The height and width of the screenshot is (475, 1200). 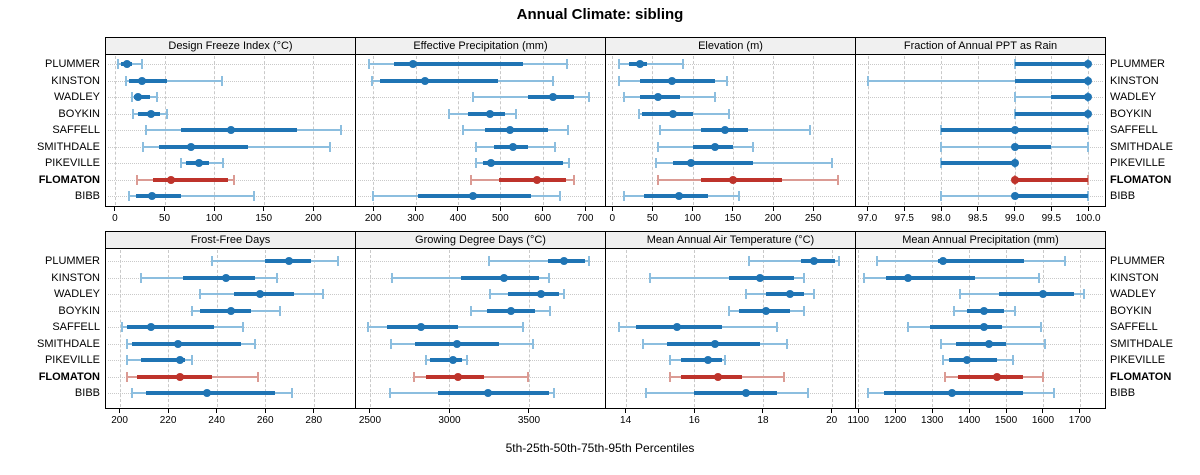 I want to click on panel-header-growing-degree-days-c: Growing Degree Days (°C), so click(x=480, y=240).